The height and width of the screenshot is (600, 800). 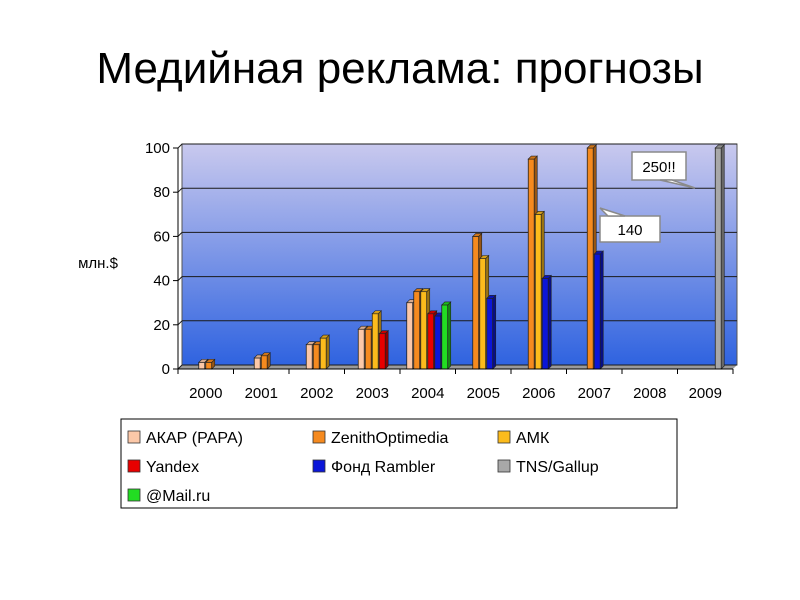 What do you see at coordinates (483, 393) in the screenshot?
I see `x-tick-label: 2005` at bounding box center [483, 393].